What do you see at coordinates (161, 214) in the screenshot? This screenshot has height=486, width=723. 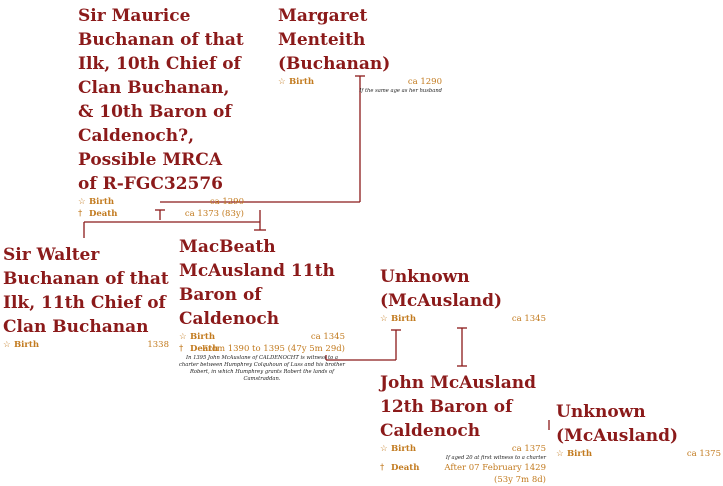 I see `death-event: † Death ca 1373 (83y)` at bounding box center [161, 214].